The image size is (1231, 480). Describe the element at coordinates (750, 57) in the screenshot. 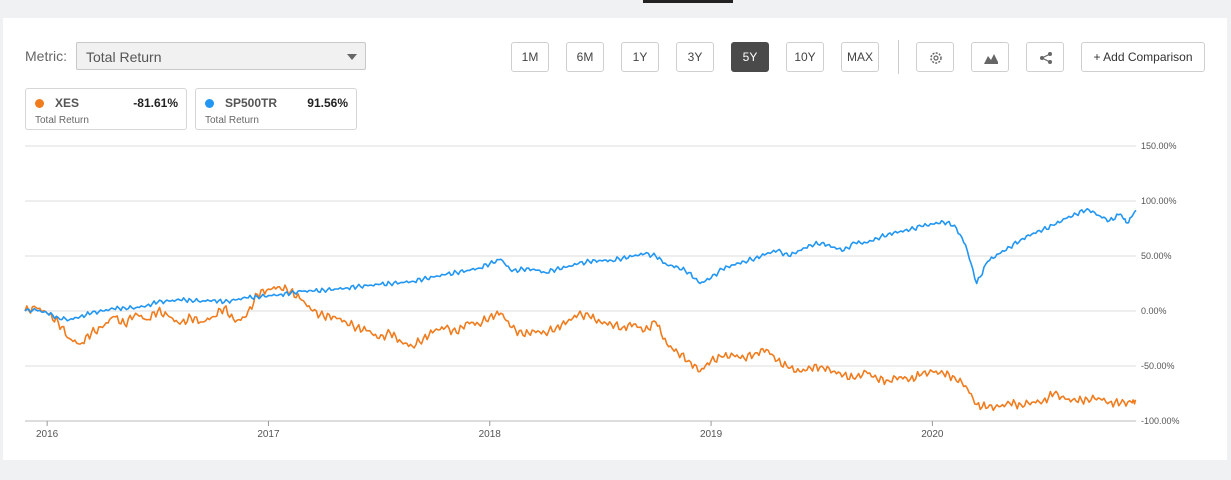

I see `range-button-5y: 5Y` at that location.